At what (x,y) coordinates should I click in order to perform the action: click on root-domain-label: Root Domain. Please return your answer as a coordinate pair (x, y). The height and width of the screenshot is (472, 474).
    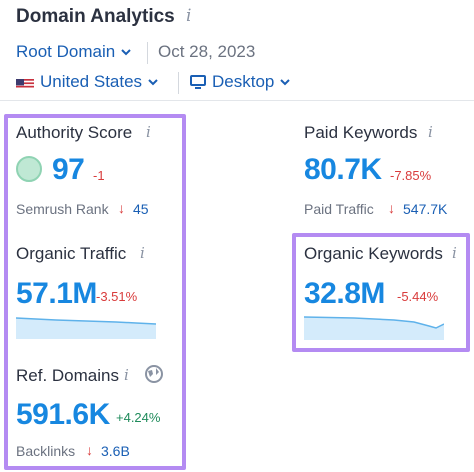
    Looking at the image, I should click on (66, 51).